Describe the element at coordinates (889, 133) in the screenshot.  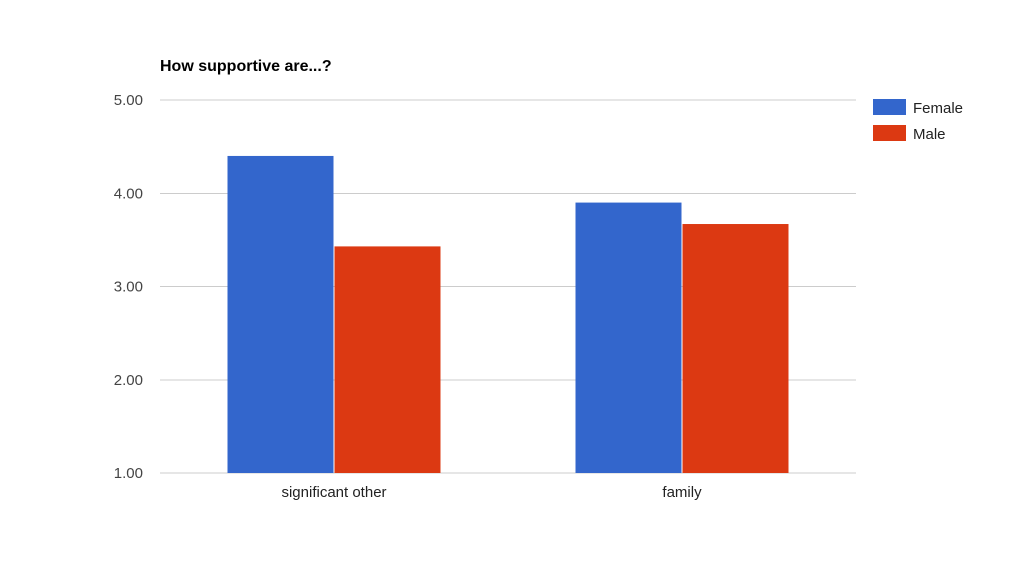
I see `legend-swatch-male` at that location.